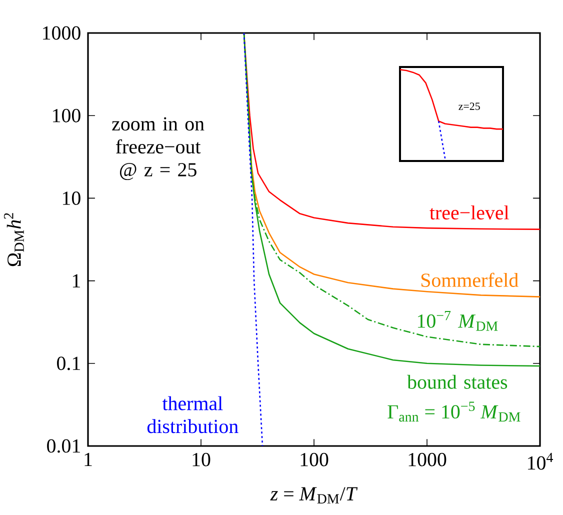 This screenshot has width=563, height=515. What do you see at coordinates (66, 115) in the screenshot?
I see `y-tick-label: 100` at bounding box center [66, 115].